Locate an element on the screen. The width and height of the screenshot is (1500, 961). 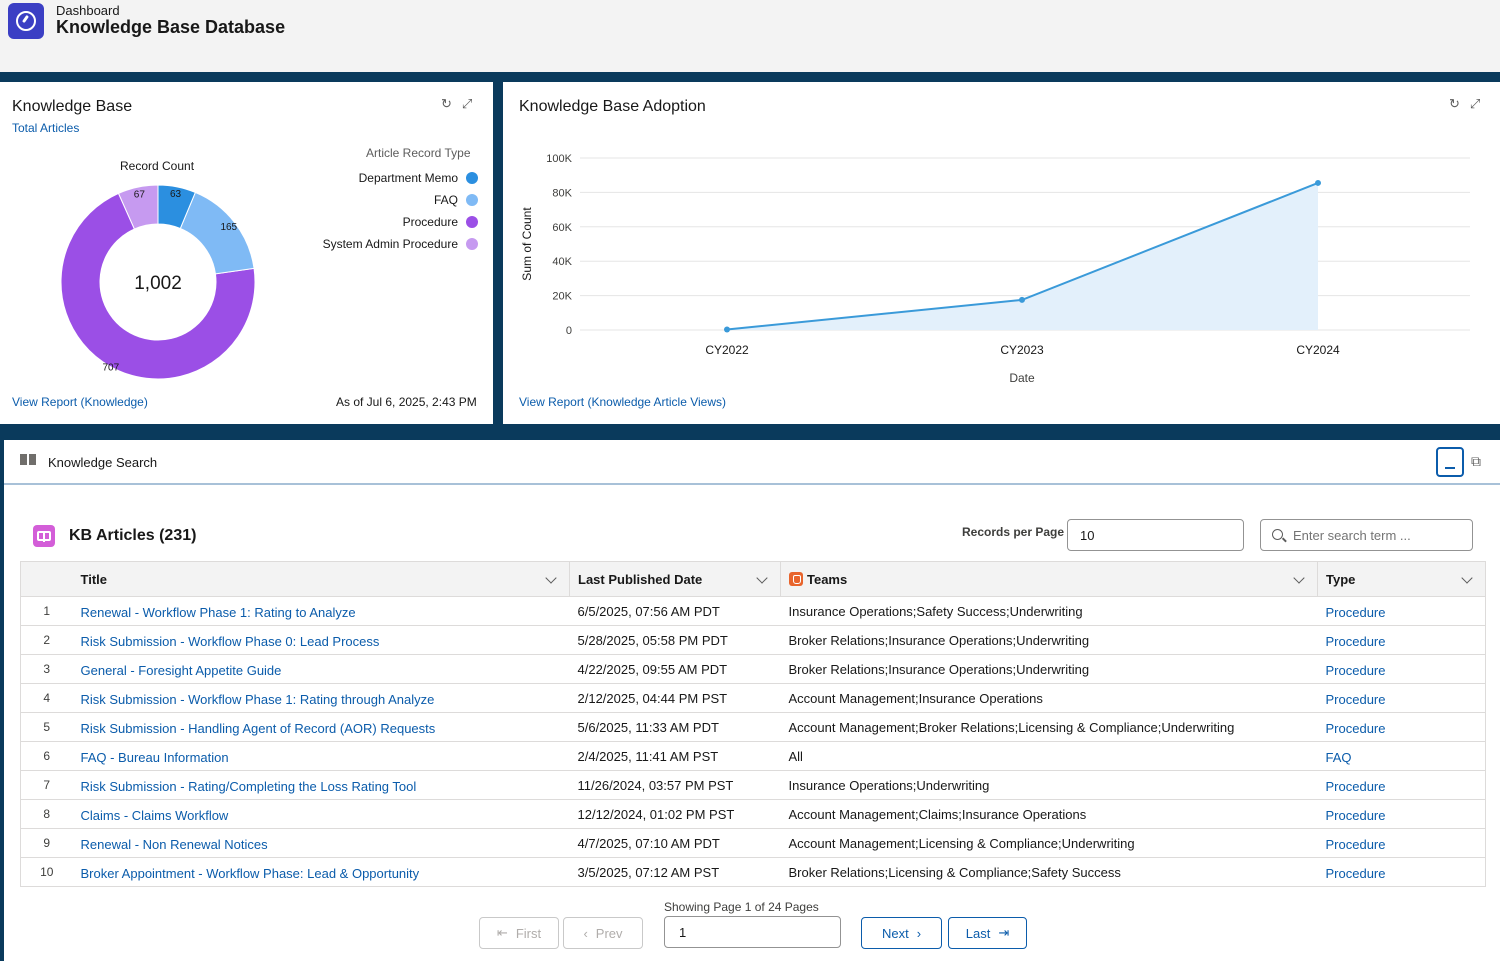
teams-cell: Insurance Operations;Underwriting is located at coordinates (1049, 785).